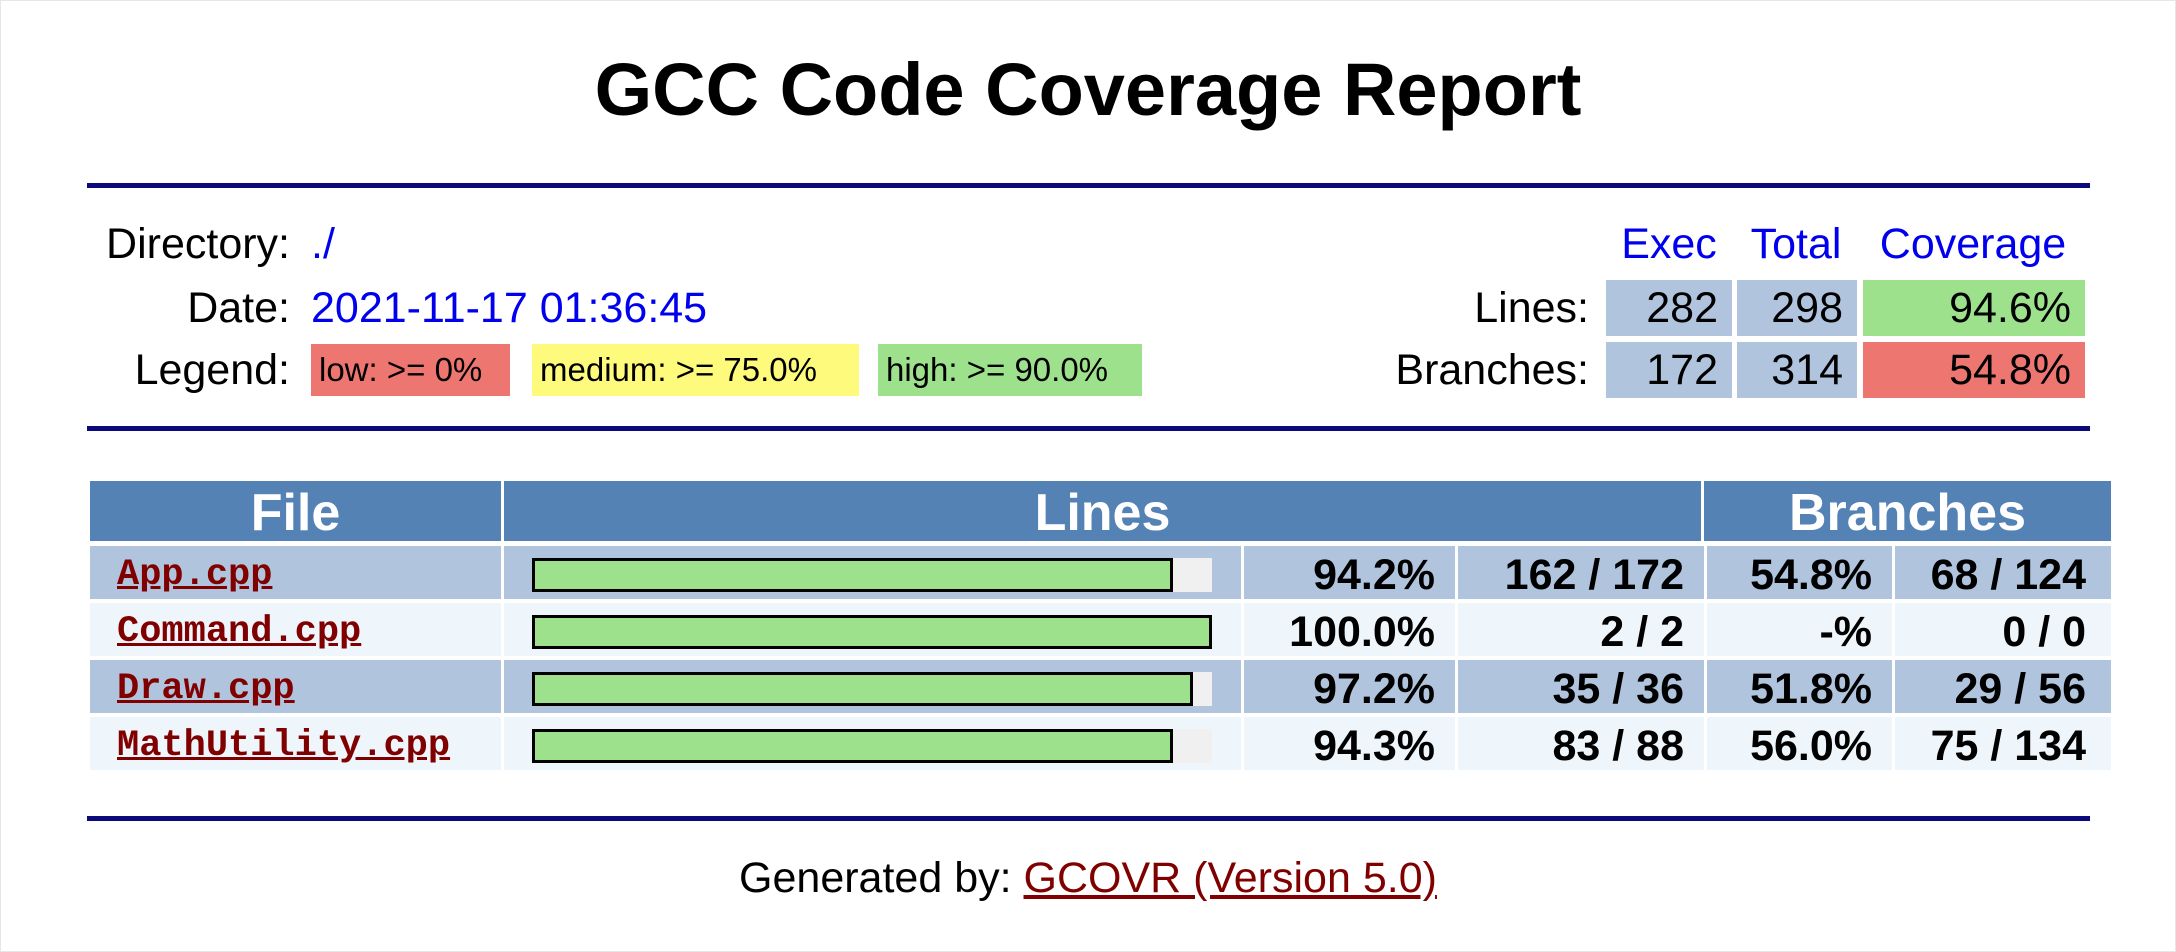  I want to click on branch-coverage-count: 0 / 0, so click(2044, 632).